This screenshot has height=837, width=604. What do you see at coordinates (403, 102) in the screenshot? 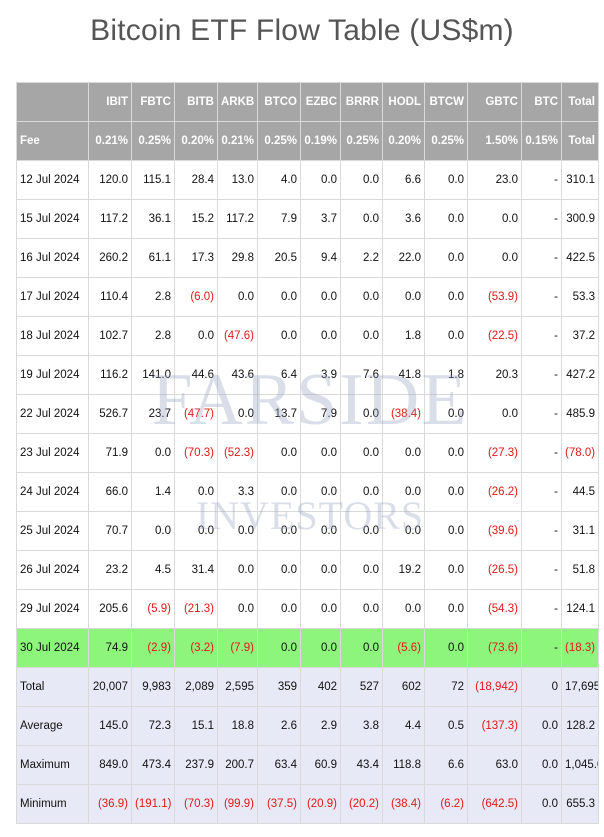
I see `column-header-hodl: HODL` at bounding box center [403, 102].